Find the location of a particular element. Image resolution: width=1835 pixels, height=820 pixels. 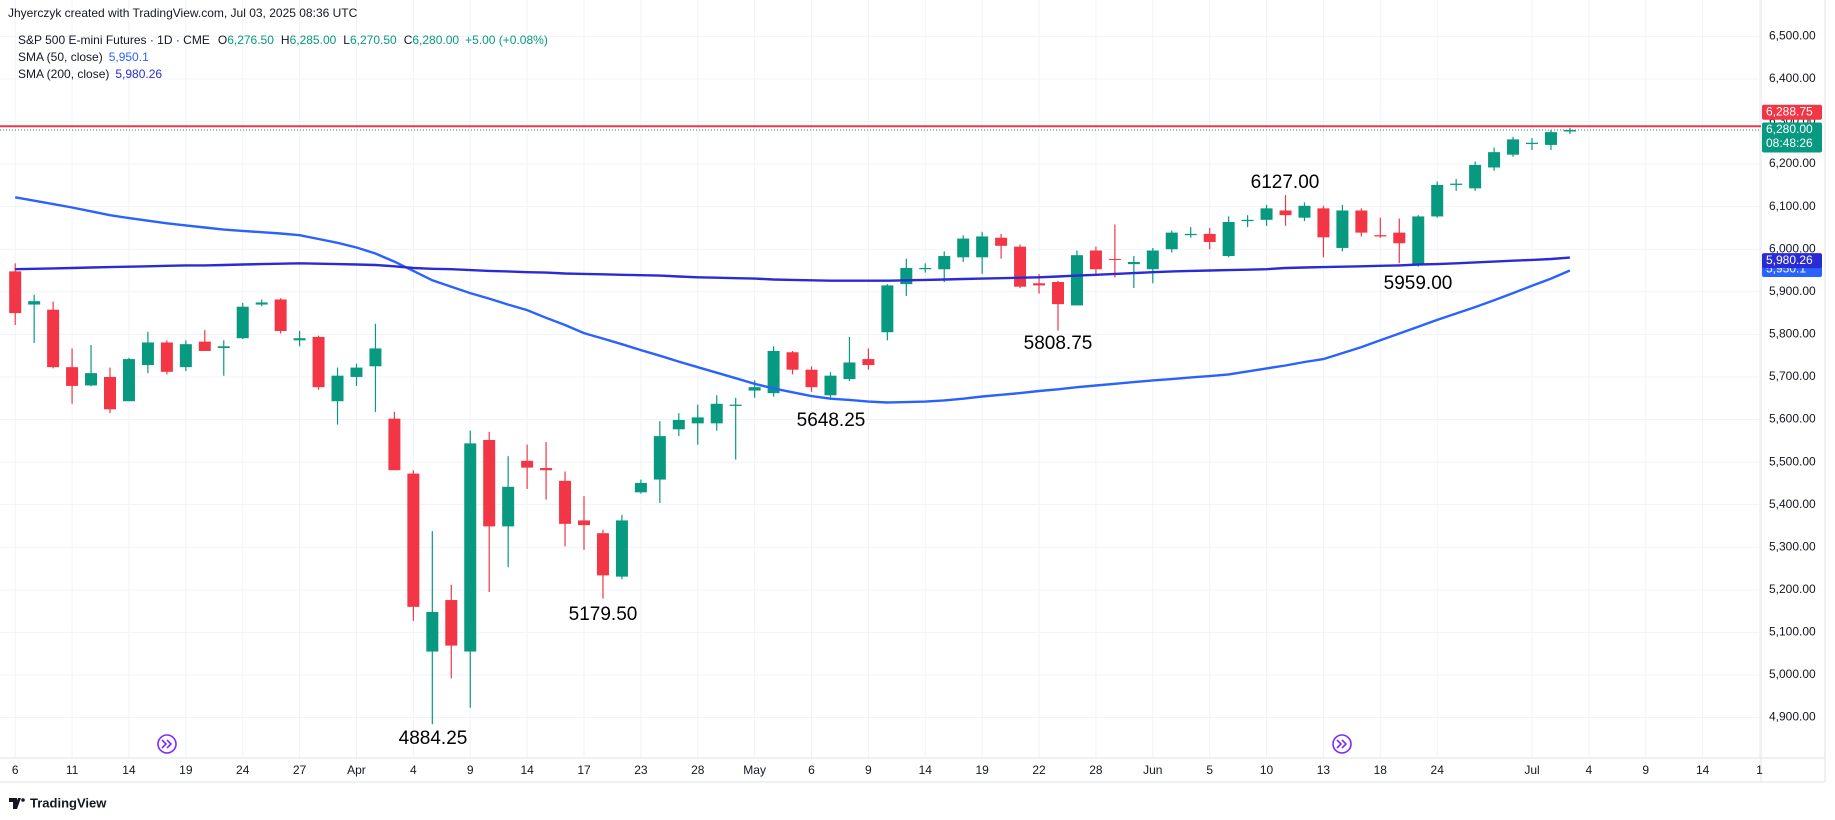

x-tick-label: 24 is located at coordinates (243, 770).